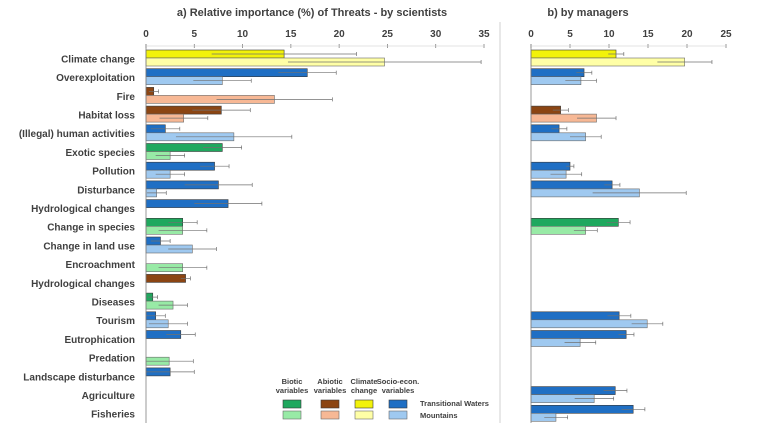  I want to click on x-tick-label-p0-0: 0, so click(146, 34).